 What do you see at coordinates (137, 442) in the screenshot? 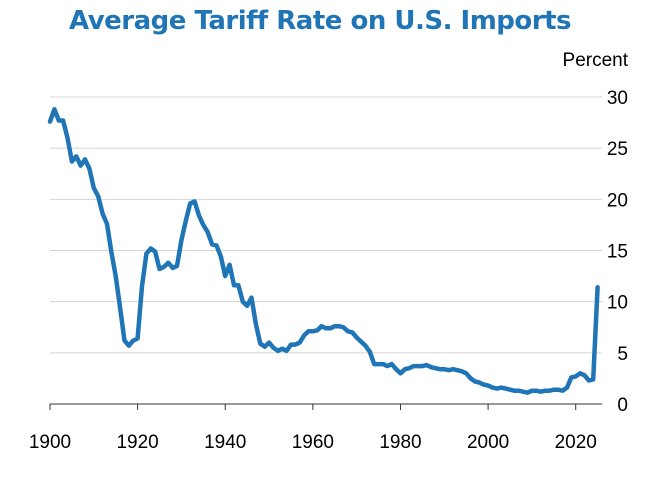
I see `x-tick-label-1920: 1920` at bounding box center [137, 442].